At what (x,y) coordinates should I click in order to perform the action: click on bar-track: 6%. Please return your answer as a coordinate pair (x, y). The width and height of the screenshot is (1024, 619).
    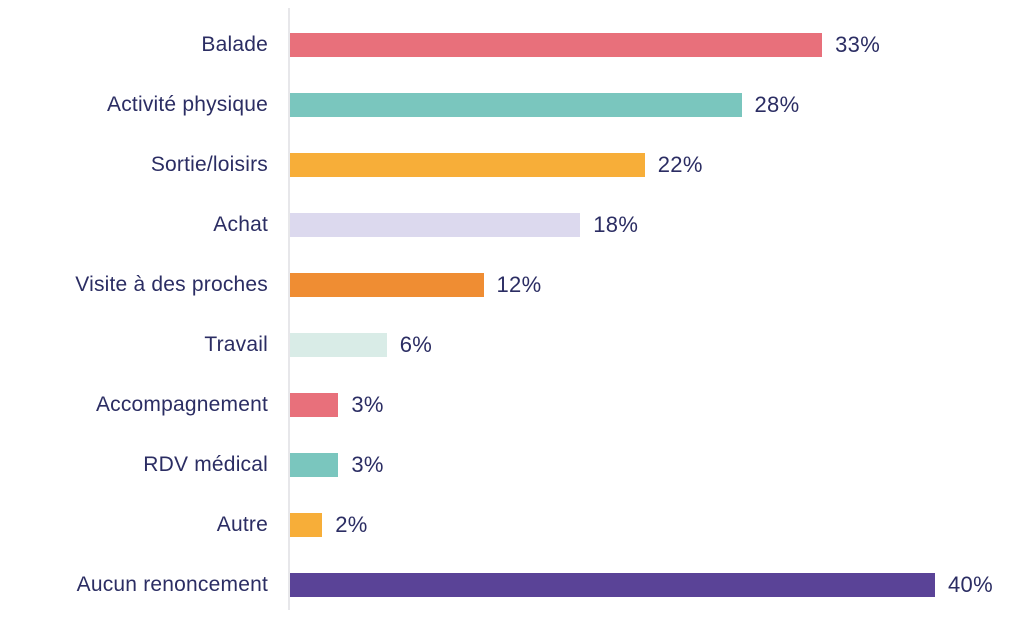
    Looking at the image, I should click on (646, 345).